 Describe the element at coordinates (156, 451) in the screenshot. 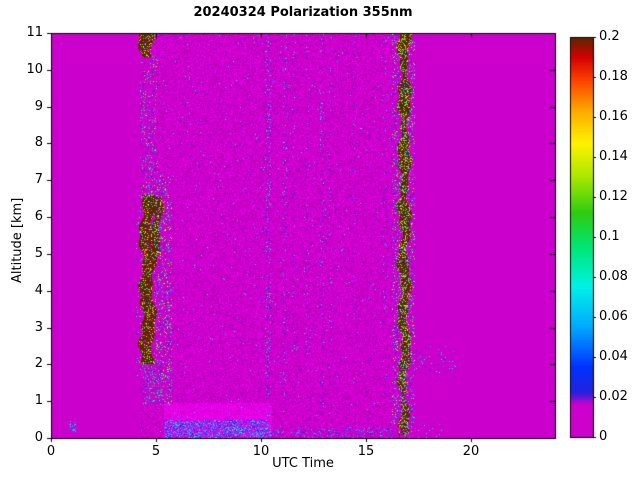

I see `x-tick-label: 5` at that location.